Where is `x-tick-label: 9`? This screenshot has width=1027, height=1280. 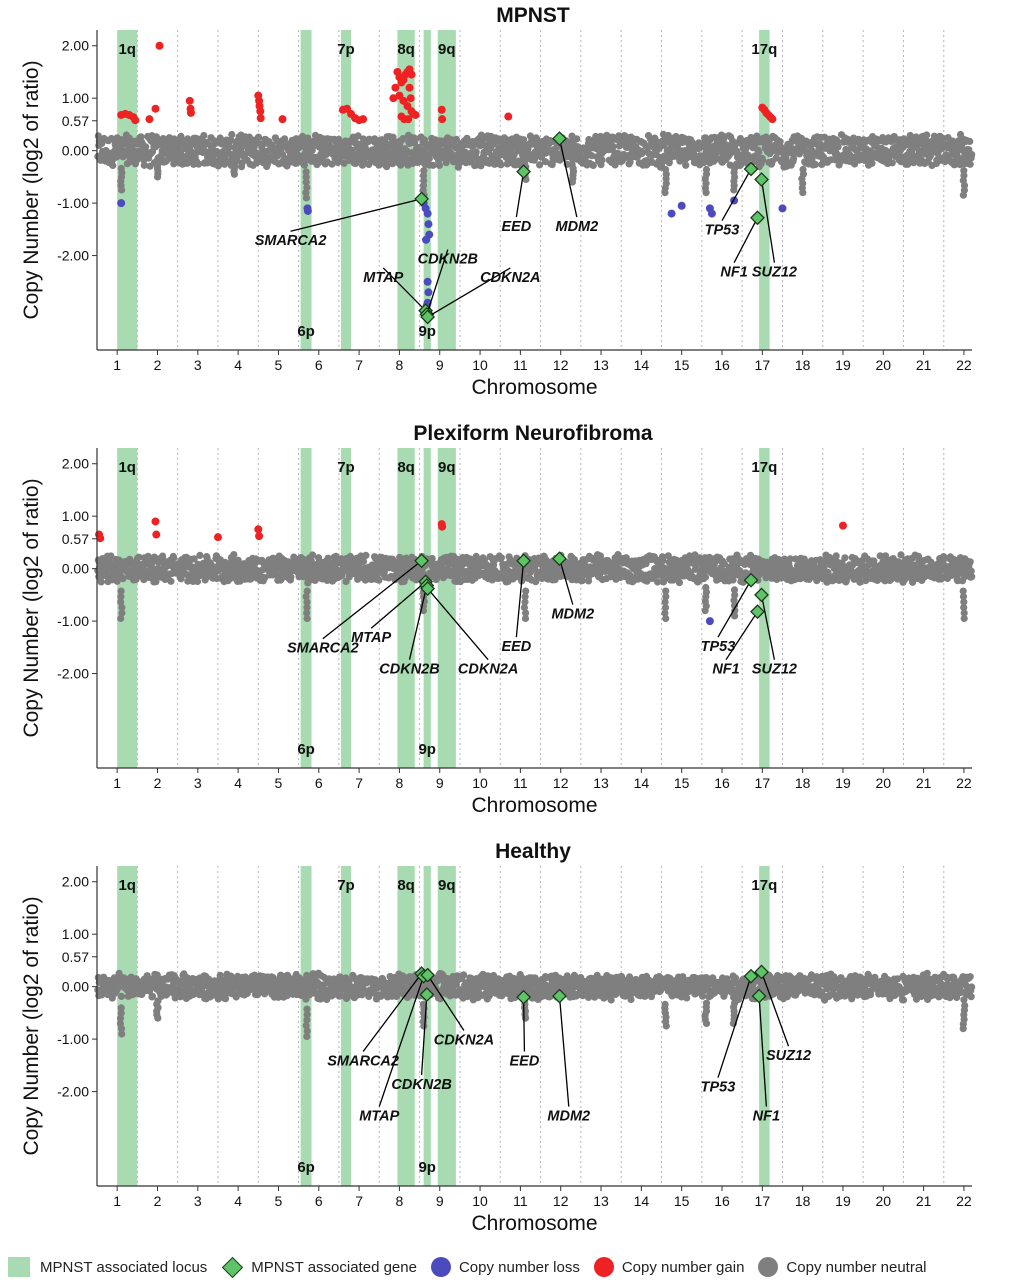 x-tick-label: 9 is located at coordinates (440, 783).